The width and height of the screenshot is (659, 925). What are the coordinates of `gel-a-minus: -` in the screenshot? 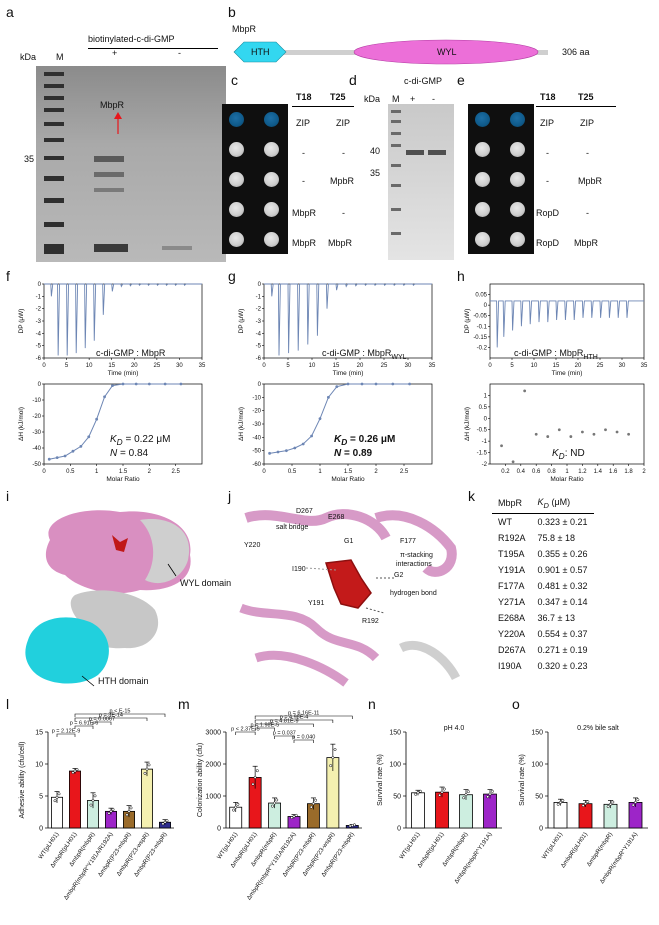 It's located at (179, 53).